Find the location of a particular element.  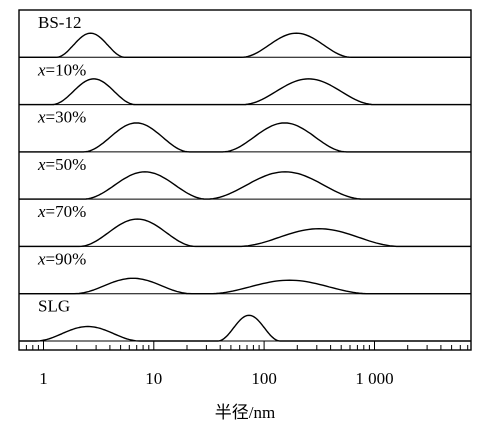

x-tick-label-4: 1 000 is located at coordinates (374, 378).